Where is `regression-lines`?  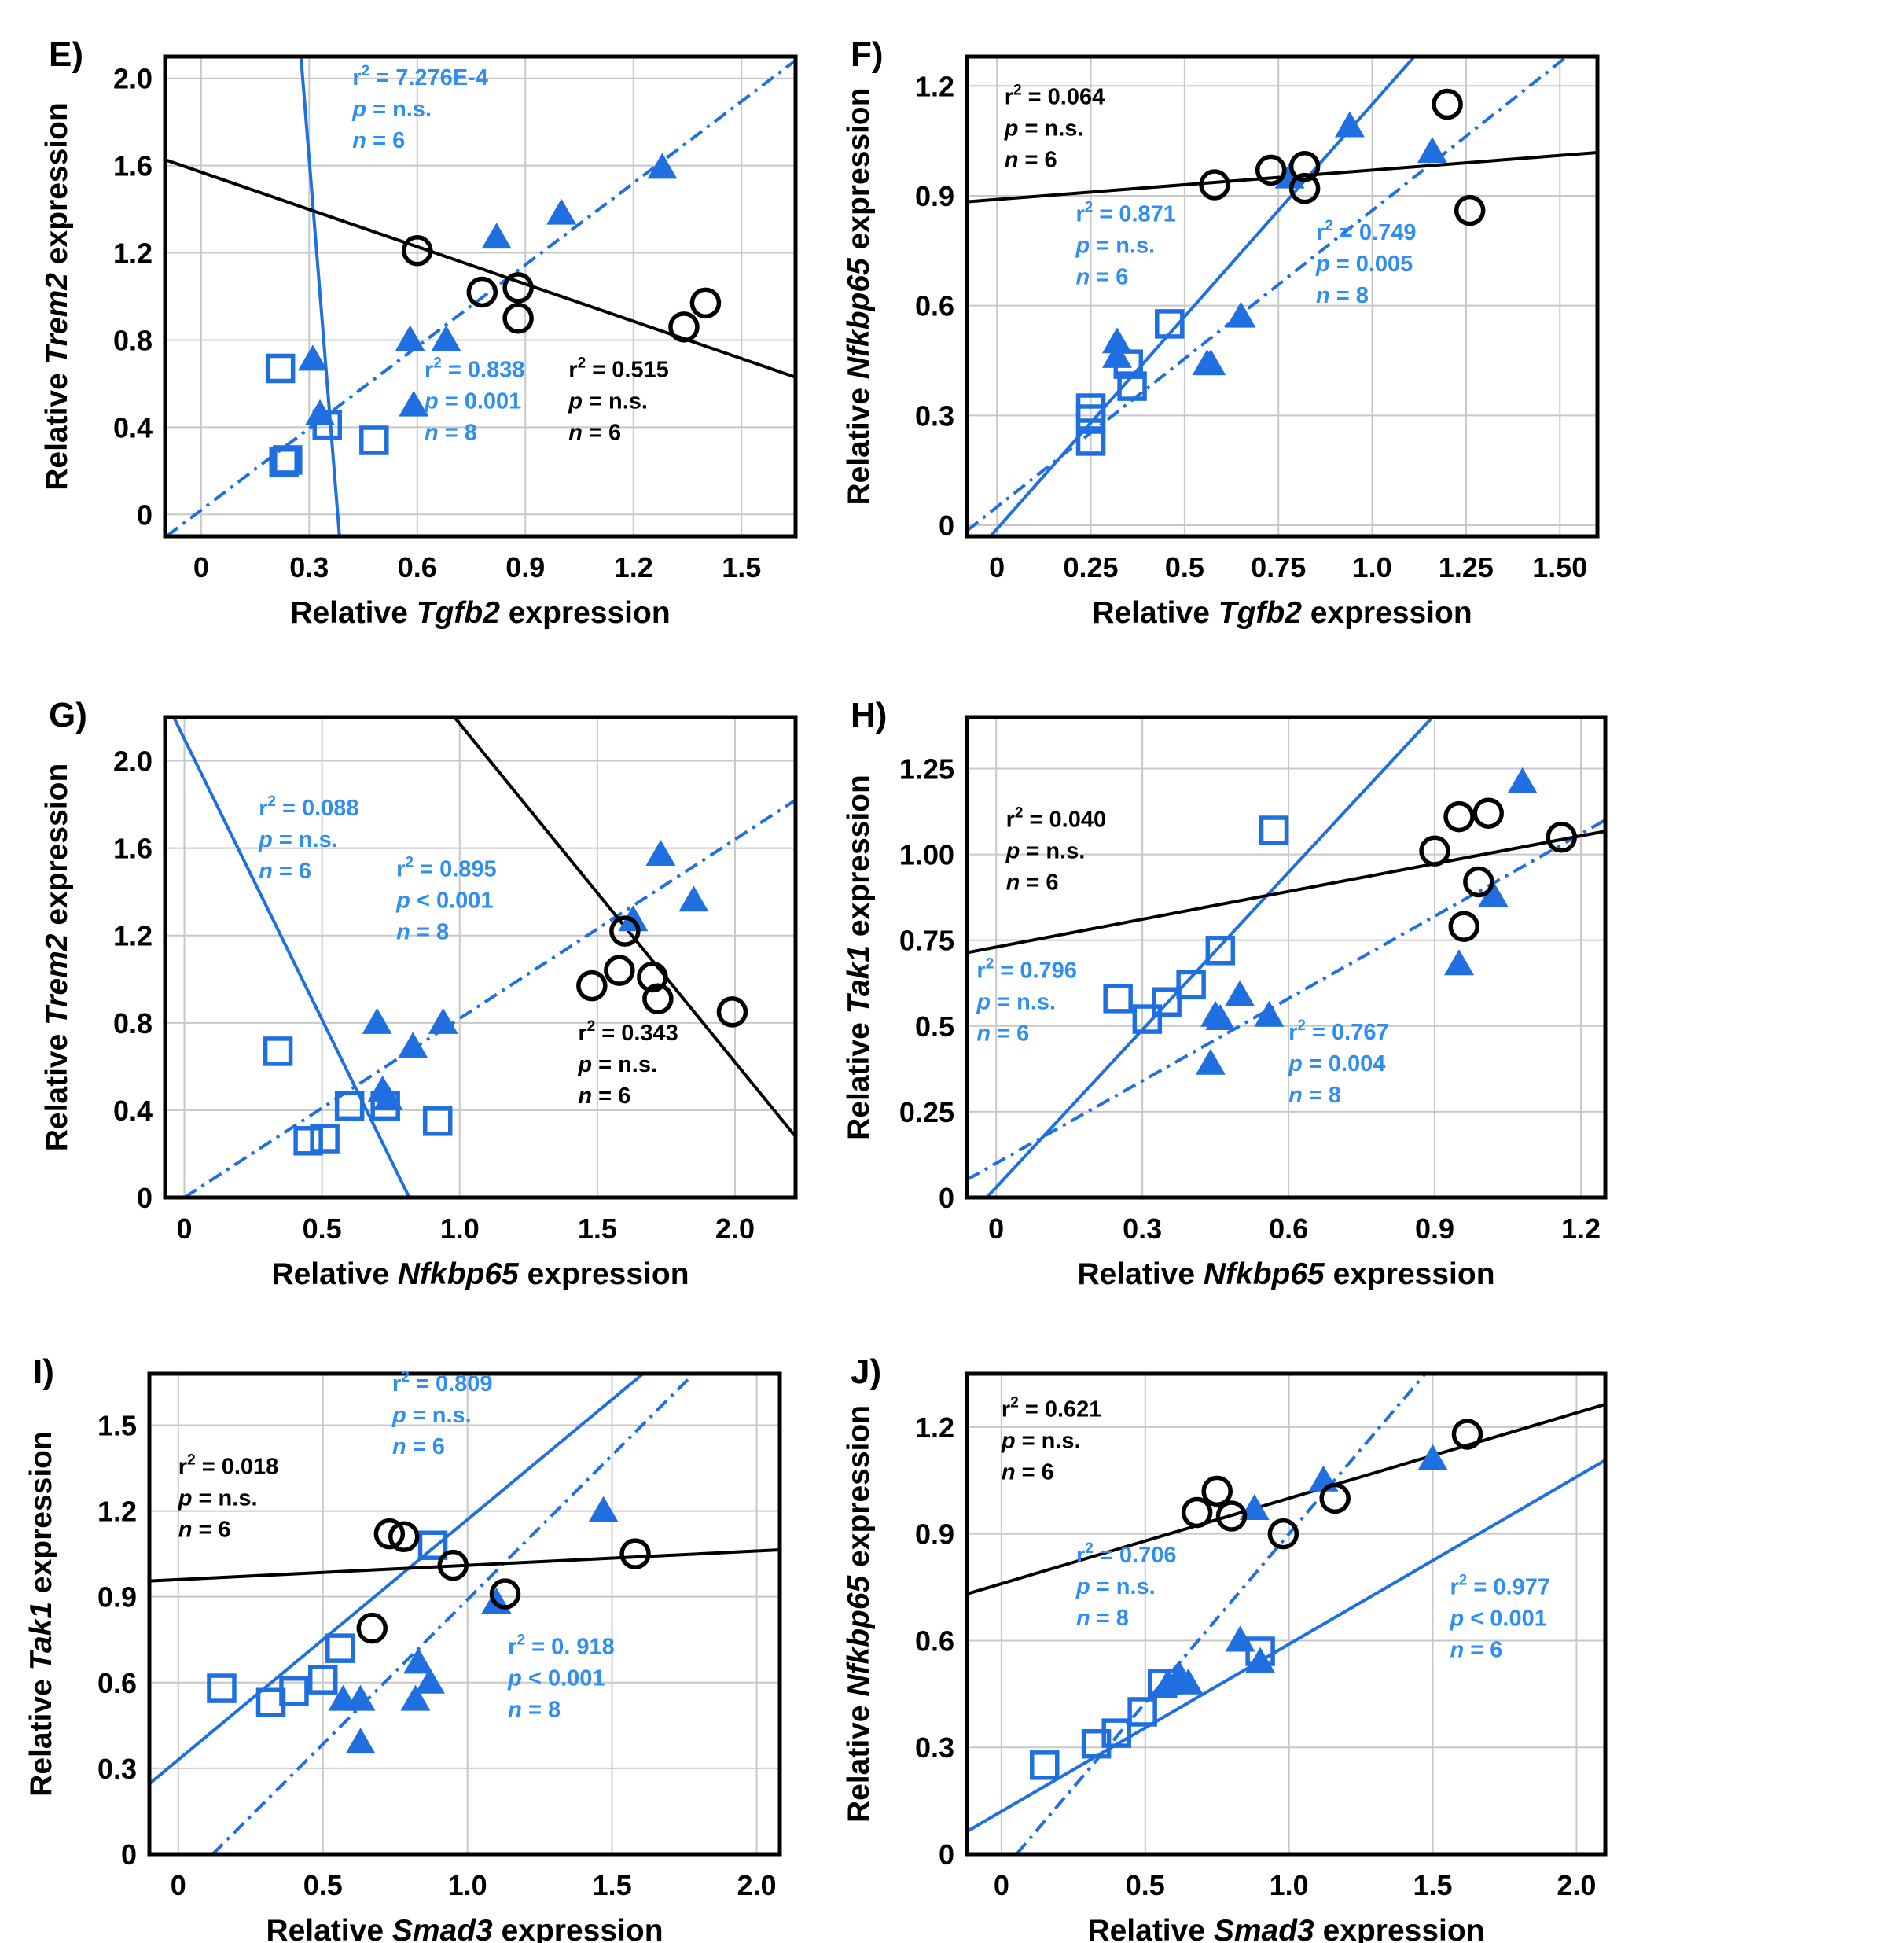 regression-lines is located at coordinates (480, 296).